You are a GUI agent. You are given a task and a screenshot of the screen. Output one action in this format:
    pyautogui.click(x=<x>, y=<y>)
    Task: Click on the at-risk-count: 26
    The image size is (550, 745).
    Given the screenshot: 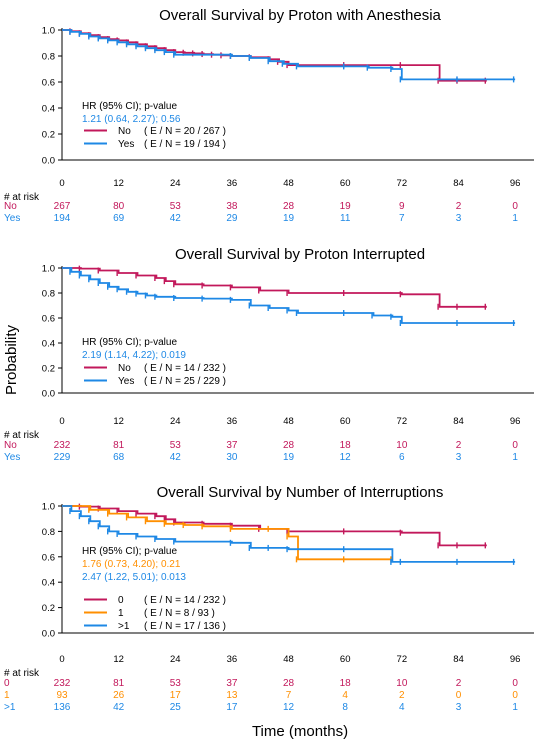 What is the action you would take?
    pyautogui.click(x=119, y=695)
    